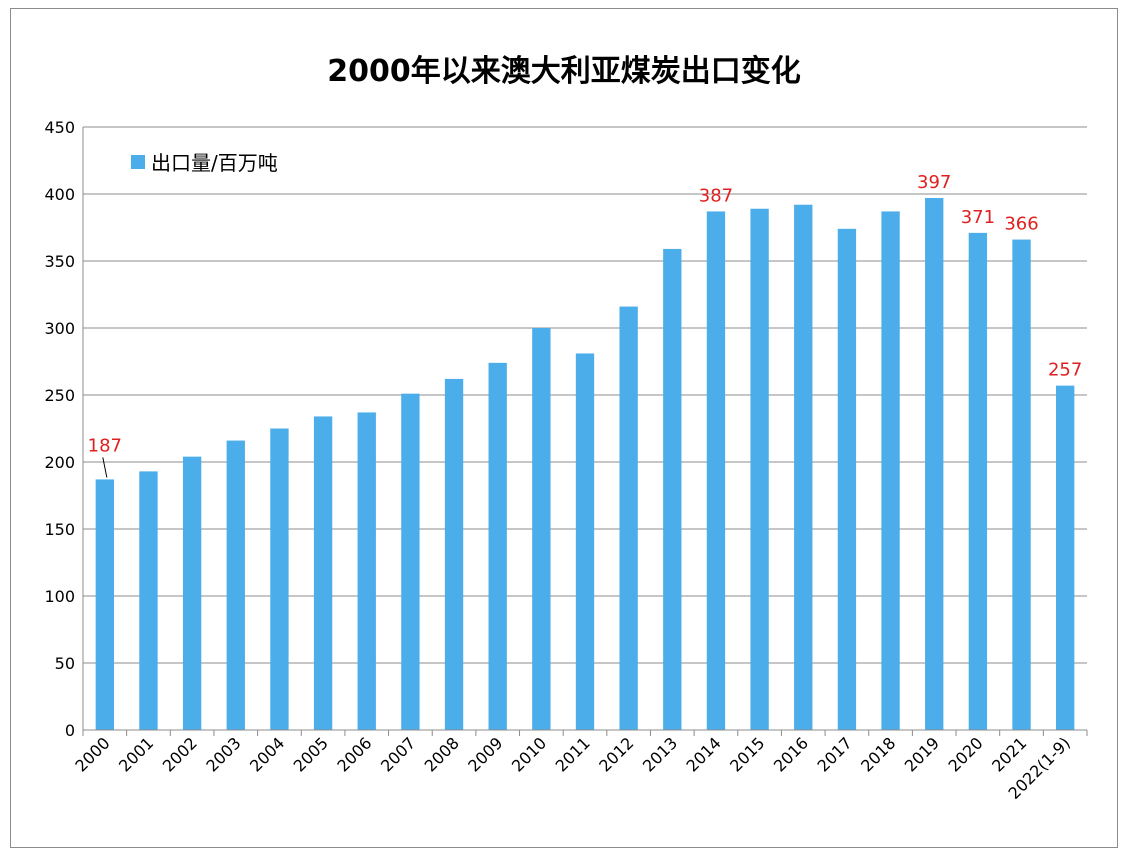 The image size is (1140, 858). Describe the element at coordinates (136, 754) in the screenshot. I see `x-tick-label: 2001` at that location.